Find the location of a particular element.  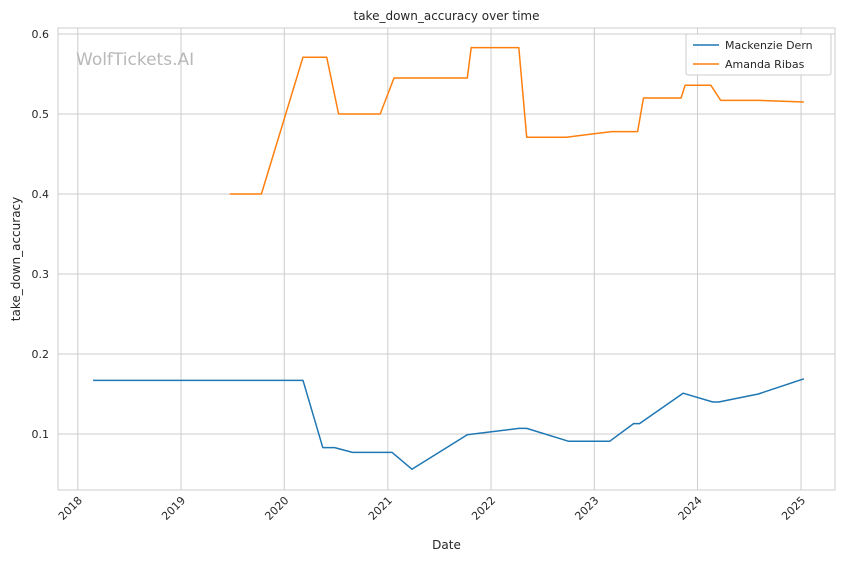

legend-label-mackenzie-dern: Mackenzie Dern is located at coordinates (769, 45).